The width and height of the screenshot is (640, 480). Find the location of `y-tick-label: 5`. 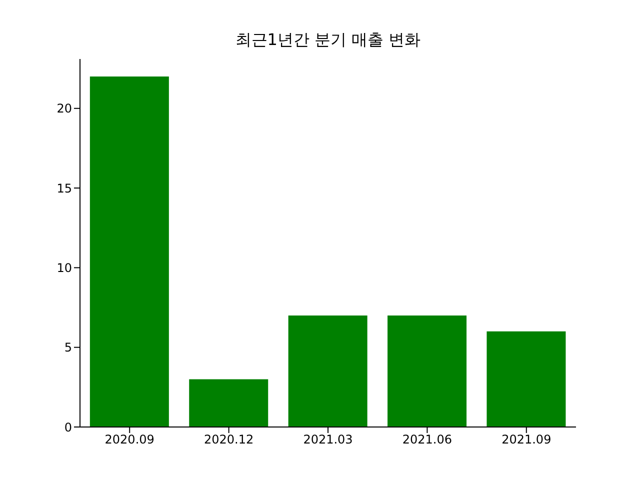

y-tick-label: 5 is located at coordinates (68, 347).